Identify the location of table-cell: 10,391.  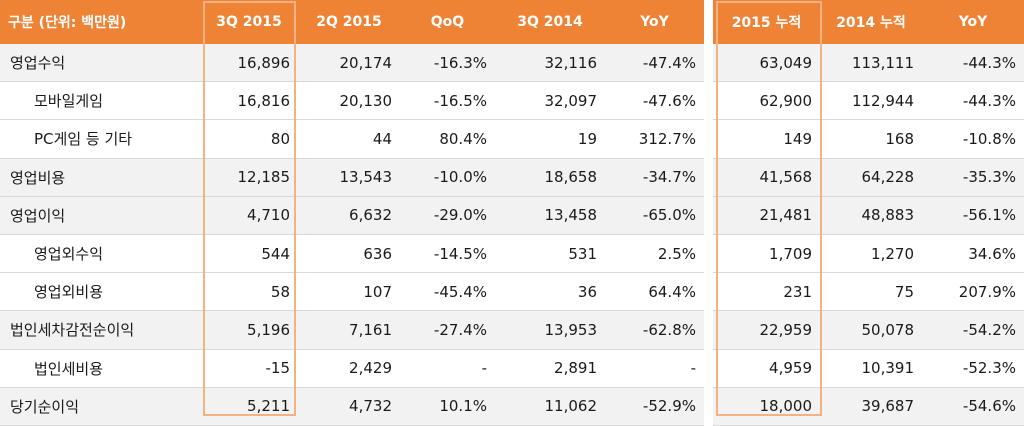
(871, 368).